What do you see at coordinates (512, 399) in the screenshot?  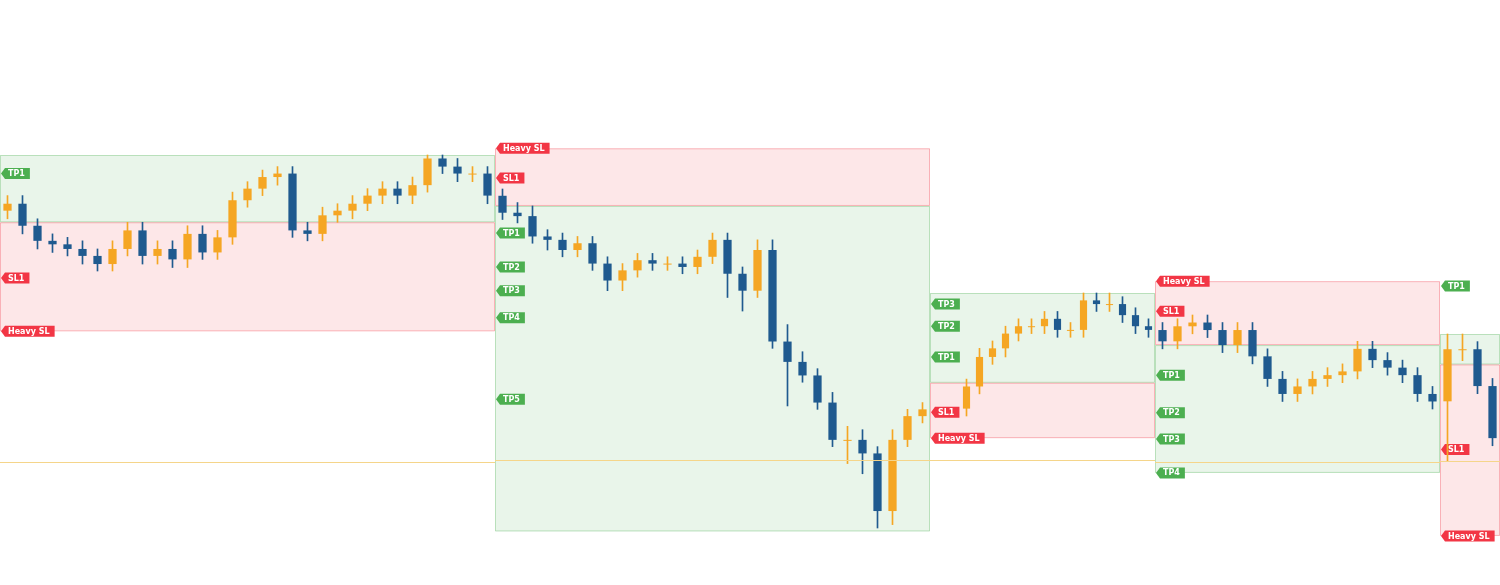 I see `annotation: TP5` at bounding box center [512, 399].